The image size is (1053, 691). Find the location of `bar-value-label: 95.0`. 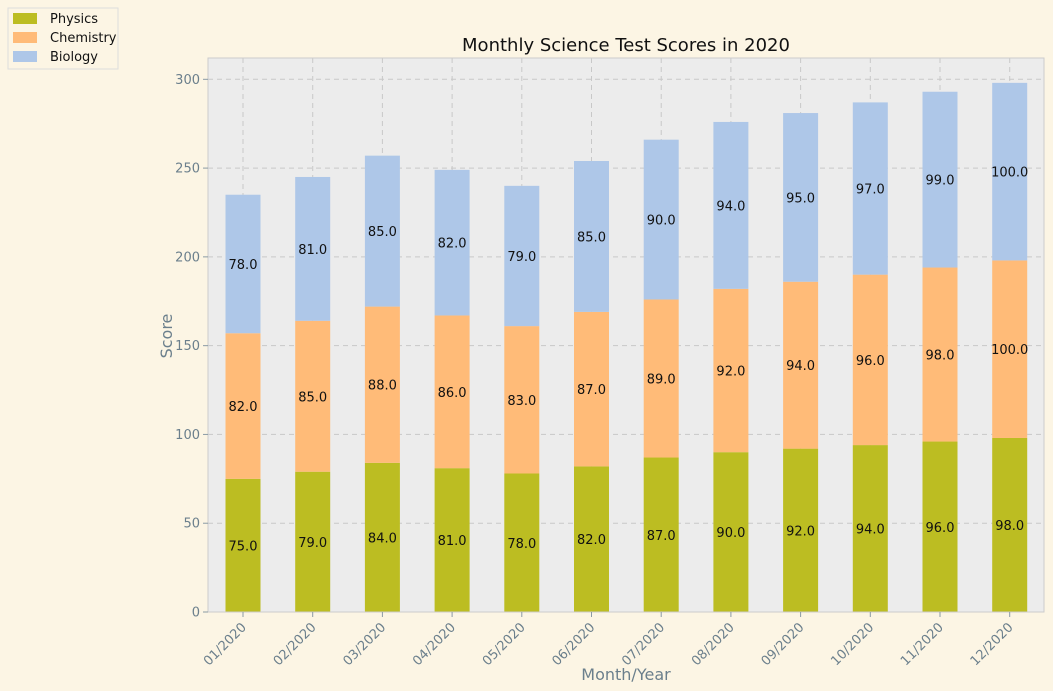

bar-value-label: 95.0 is located at coordinates (800, 198).